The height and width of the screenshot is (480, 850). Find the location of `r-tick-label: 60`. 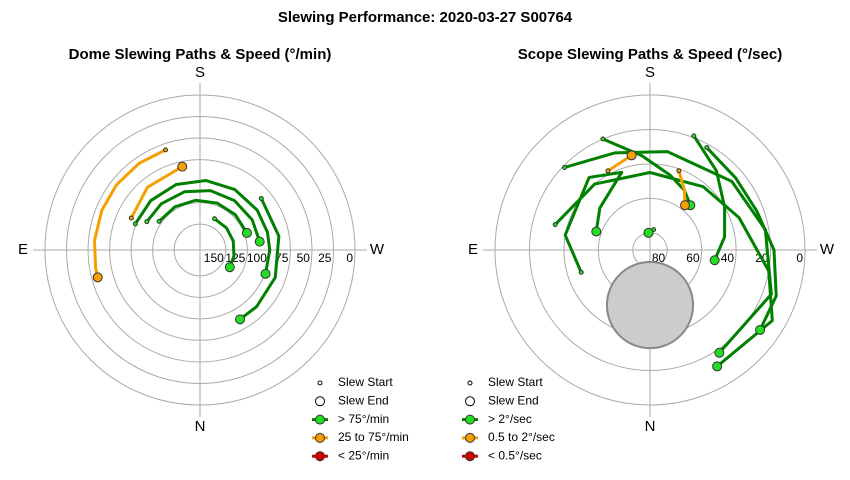

r-tick-label: 60 is located at coordinates (693, 258).